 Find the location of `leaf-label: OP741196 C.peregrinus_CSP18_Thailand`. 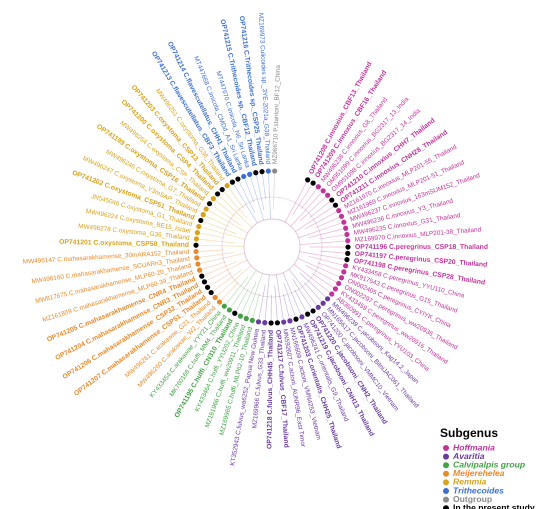

leaf-label: OP741196 C.peregrinus_CSP18_Thailand is located at coordinates (421, 247).